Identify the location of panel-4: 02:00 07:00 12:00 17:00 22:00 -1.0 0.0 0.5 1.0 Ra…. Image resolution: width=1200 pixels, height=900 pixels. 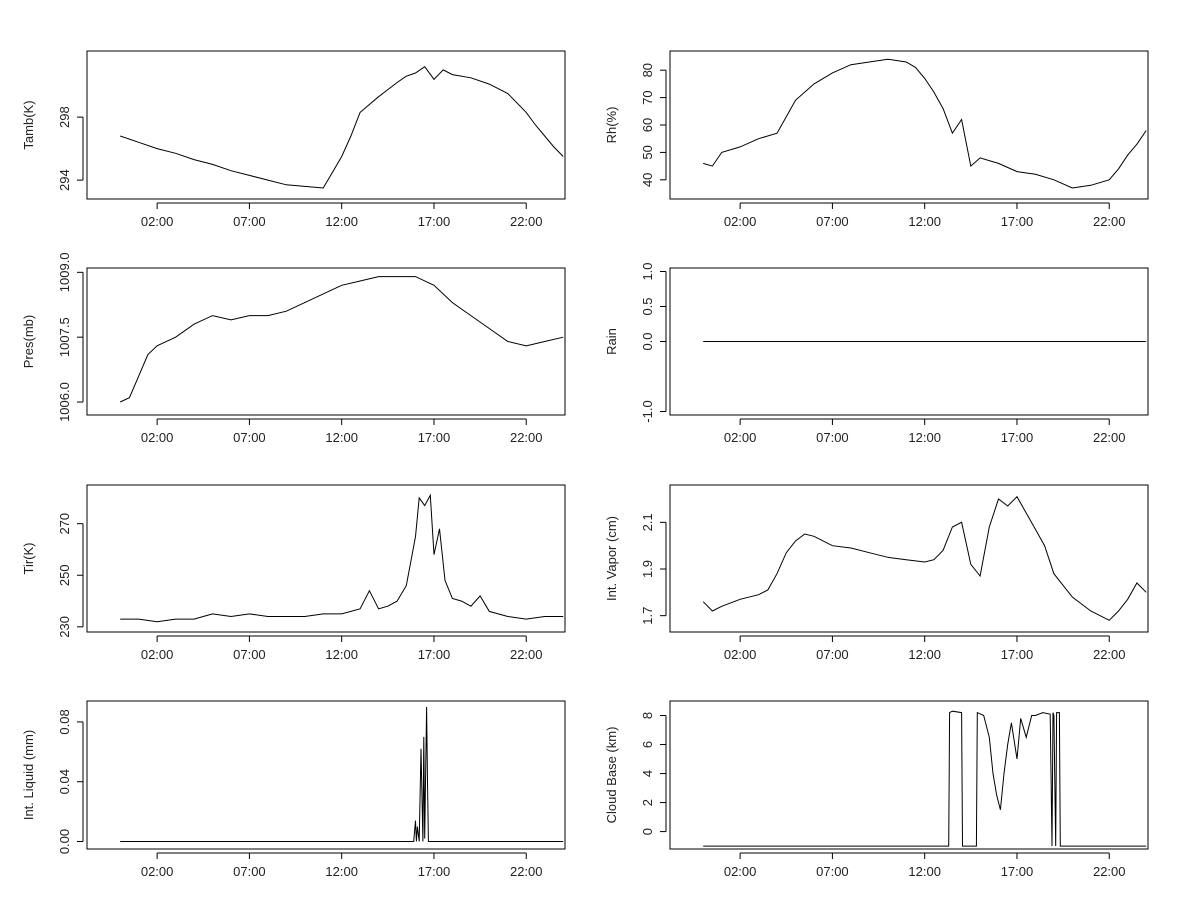
(876, 353).